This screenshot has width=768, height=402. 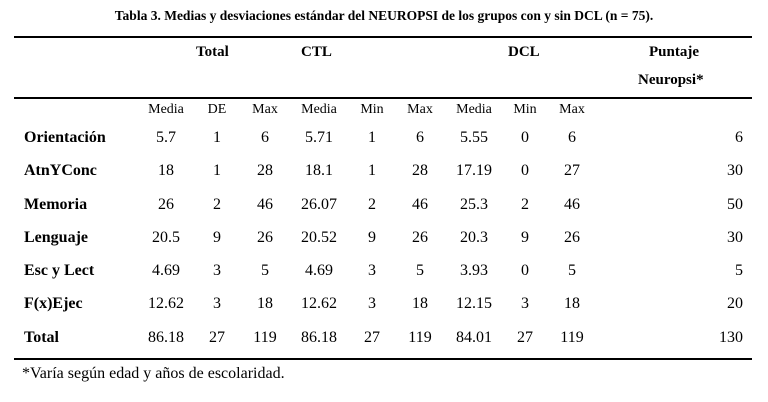 I want to click on score-cell: 50, so click(x=735, y=204).